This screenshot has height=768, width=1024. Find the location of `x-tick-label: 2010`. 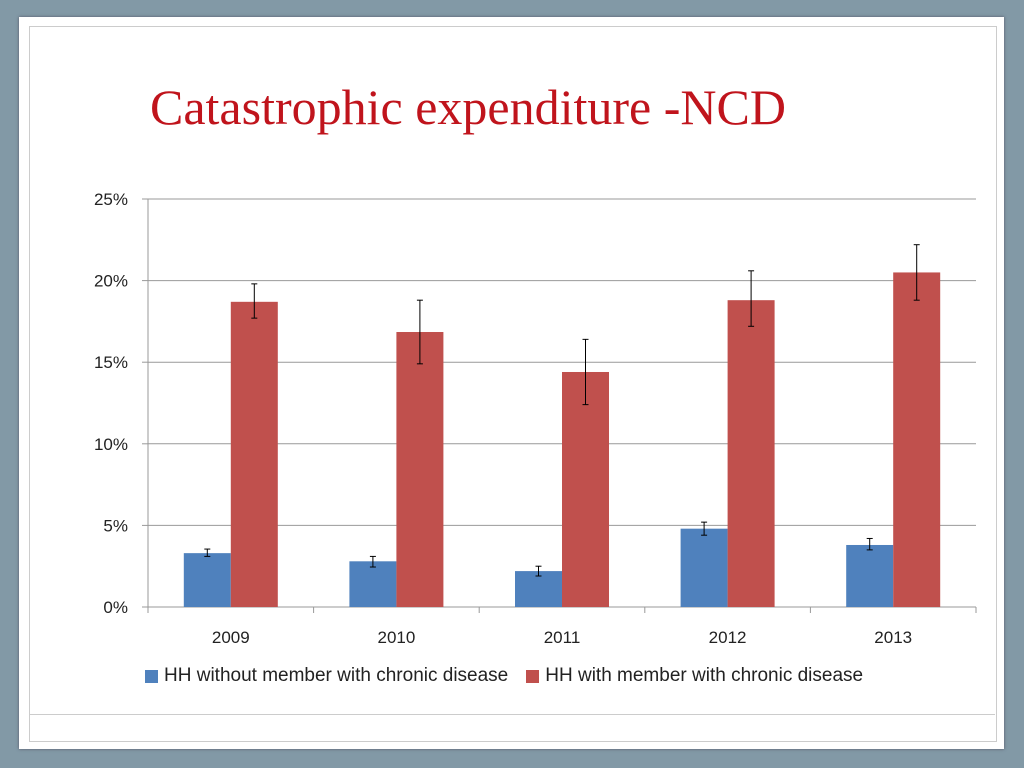

x-tick-label: 2010 is located at coordinates (396, 637).